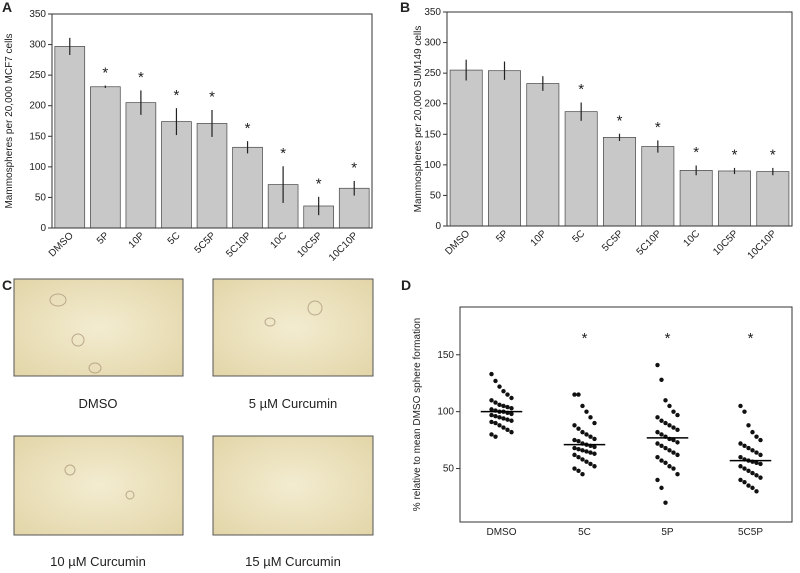 This screenshot has height=573, width=800. I want to click on x-tick-label: 5C, so click(174, 238).